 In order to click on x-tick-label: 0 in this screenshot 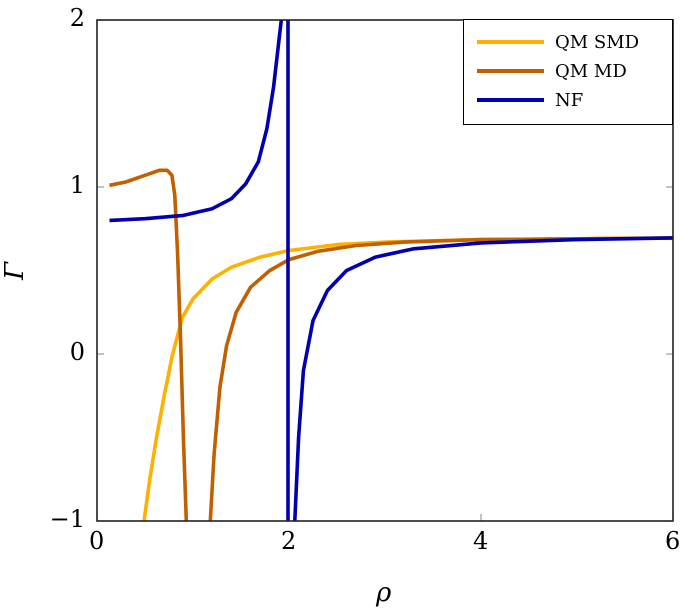, I will do `click(97, 541)`.